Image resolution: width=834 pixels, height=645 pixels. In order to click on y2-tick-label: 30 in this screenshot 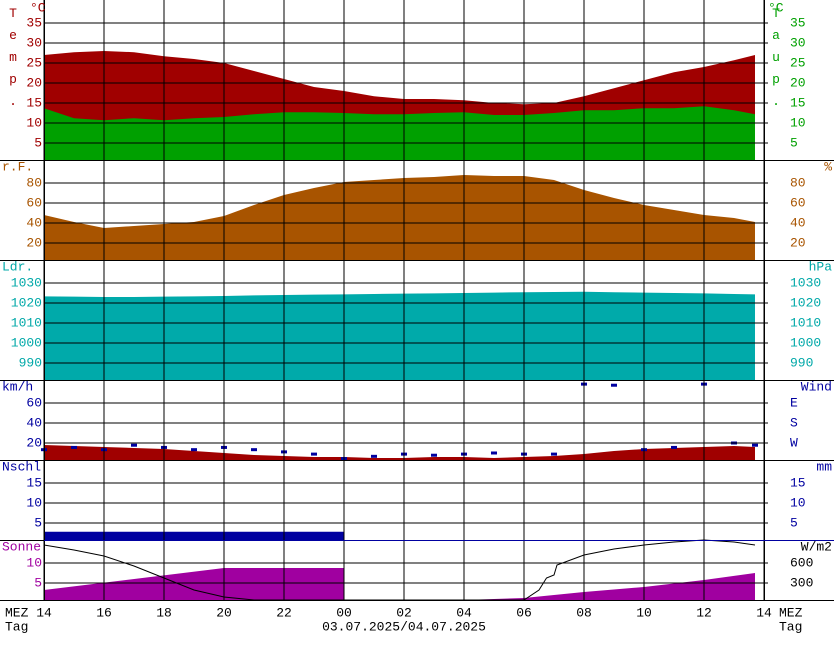, I will do `click(798, 42)`.